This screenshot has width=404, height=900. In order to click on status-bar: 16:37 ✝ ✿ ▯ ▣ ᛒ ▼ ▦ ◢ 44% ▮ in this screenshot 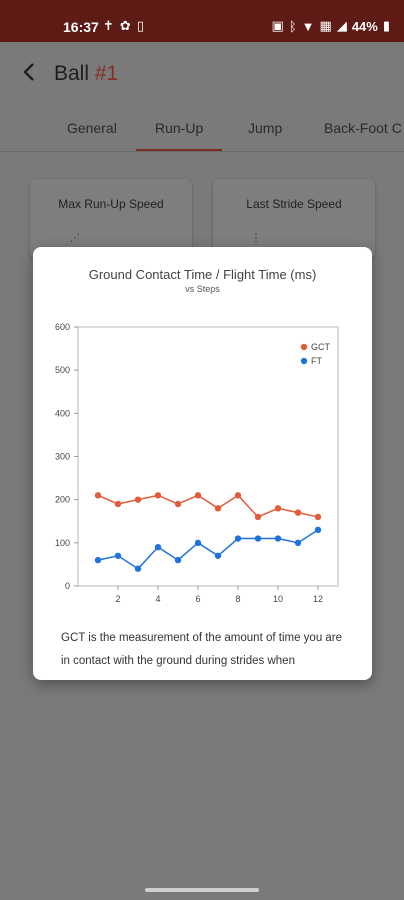, I will do `click(202, 21)`.